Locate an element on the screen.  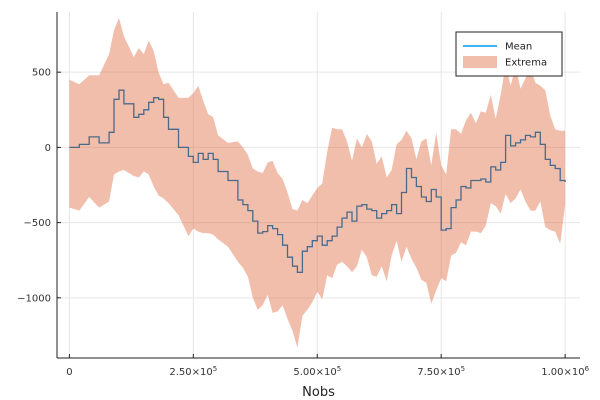
y-tick-labels: 500 0 −500 −1000 is located at coordinates (34, 186).